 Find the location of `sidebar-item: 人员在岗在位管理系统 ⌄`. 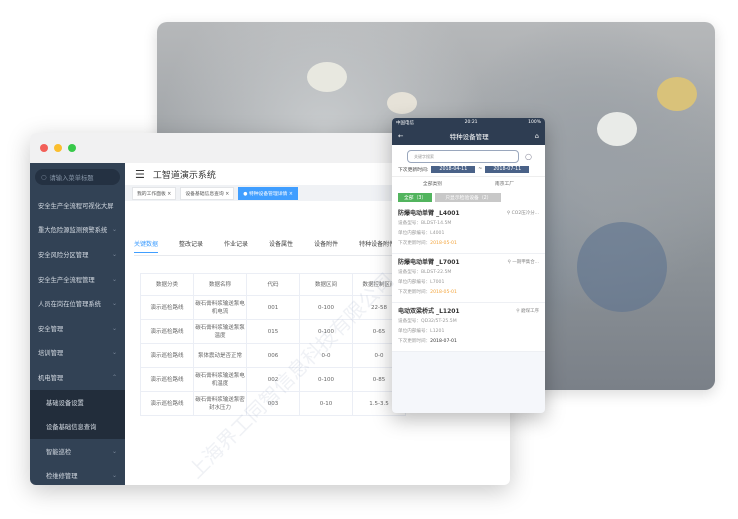

sidebar-item: 人员在岗在位管理系统 ⌄ is located at coordinates (77, 303).